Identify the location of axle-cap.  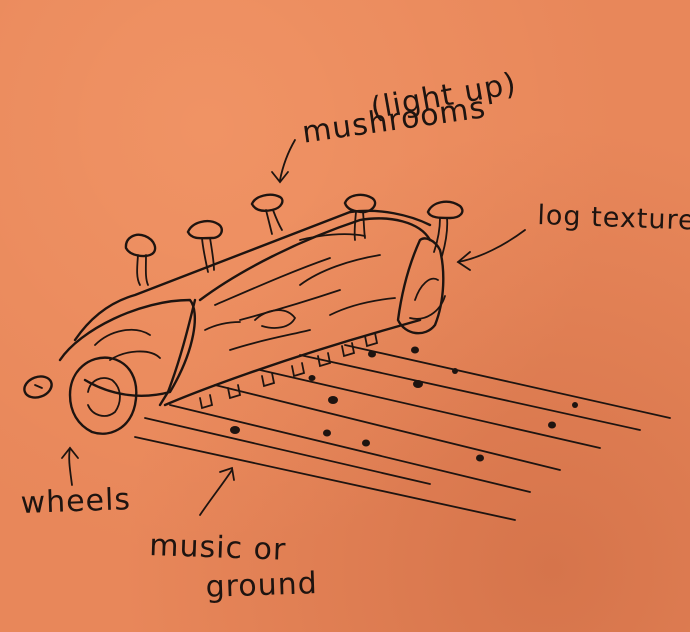
(38, 387).